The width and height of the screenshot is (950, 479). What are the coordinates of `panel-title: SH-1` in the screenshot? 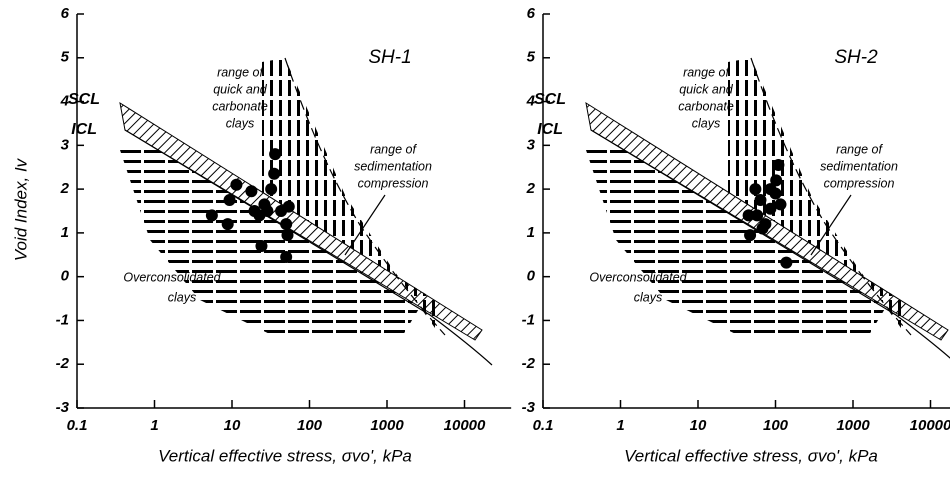 It's located at (389, 57).